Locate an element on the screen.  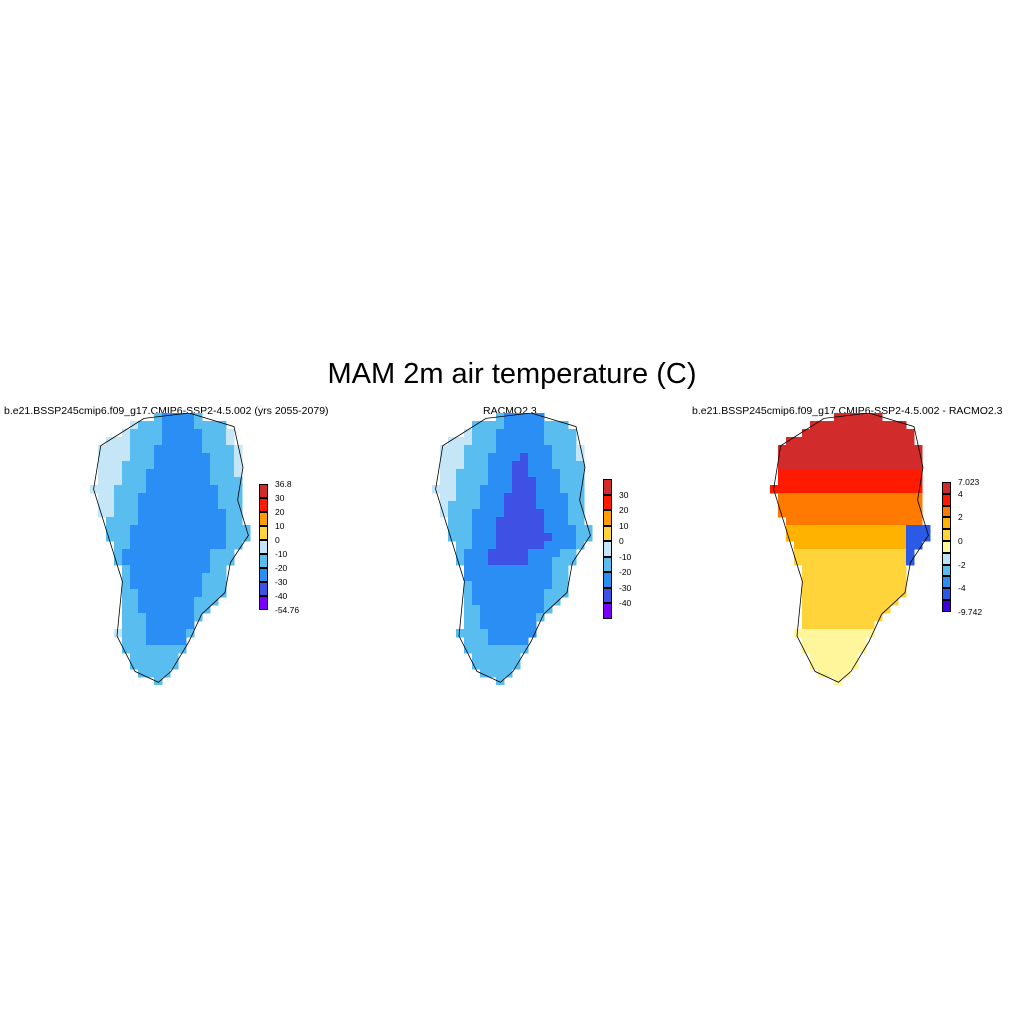
map-model-cells is located at coordinates (170, 549).